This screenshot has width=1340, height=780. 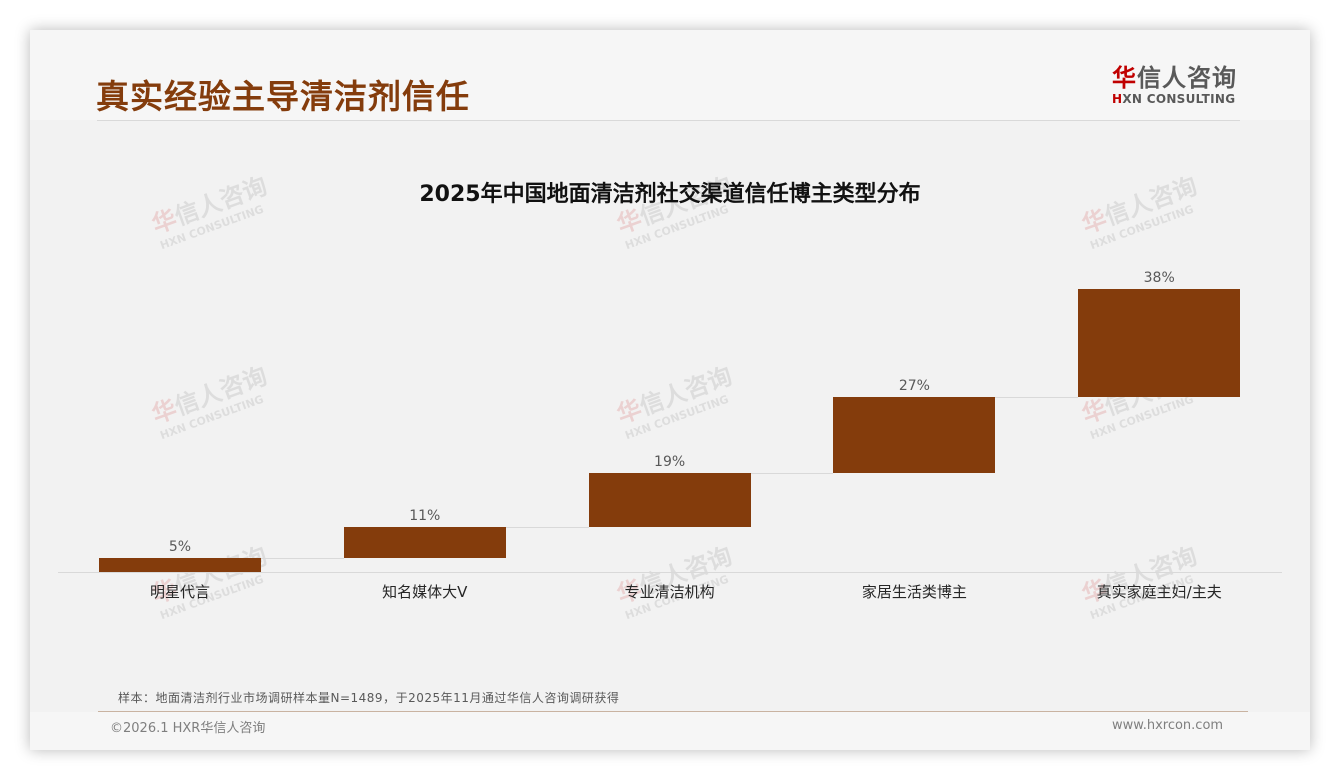 I want to click on header-band, so click(x=670, y=75).